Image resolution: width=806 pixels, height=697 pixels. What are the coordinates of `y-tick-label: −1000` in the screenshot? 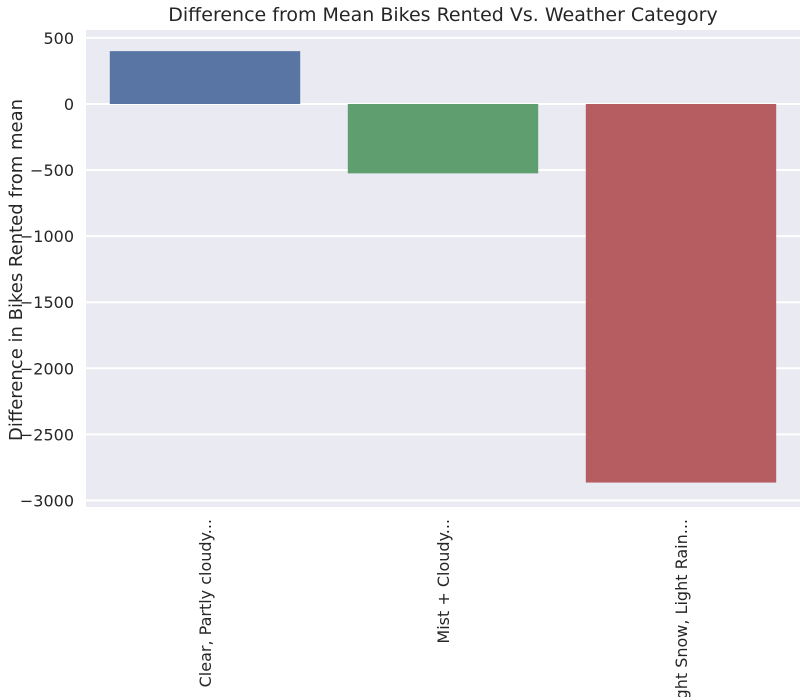 It's located at (47, 236).